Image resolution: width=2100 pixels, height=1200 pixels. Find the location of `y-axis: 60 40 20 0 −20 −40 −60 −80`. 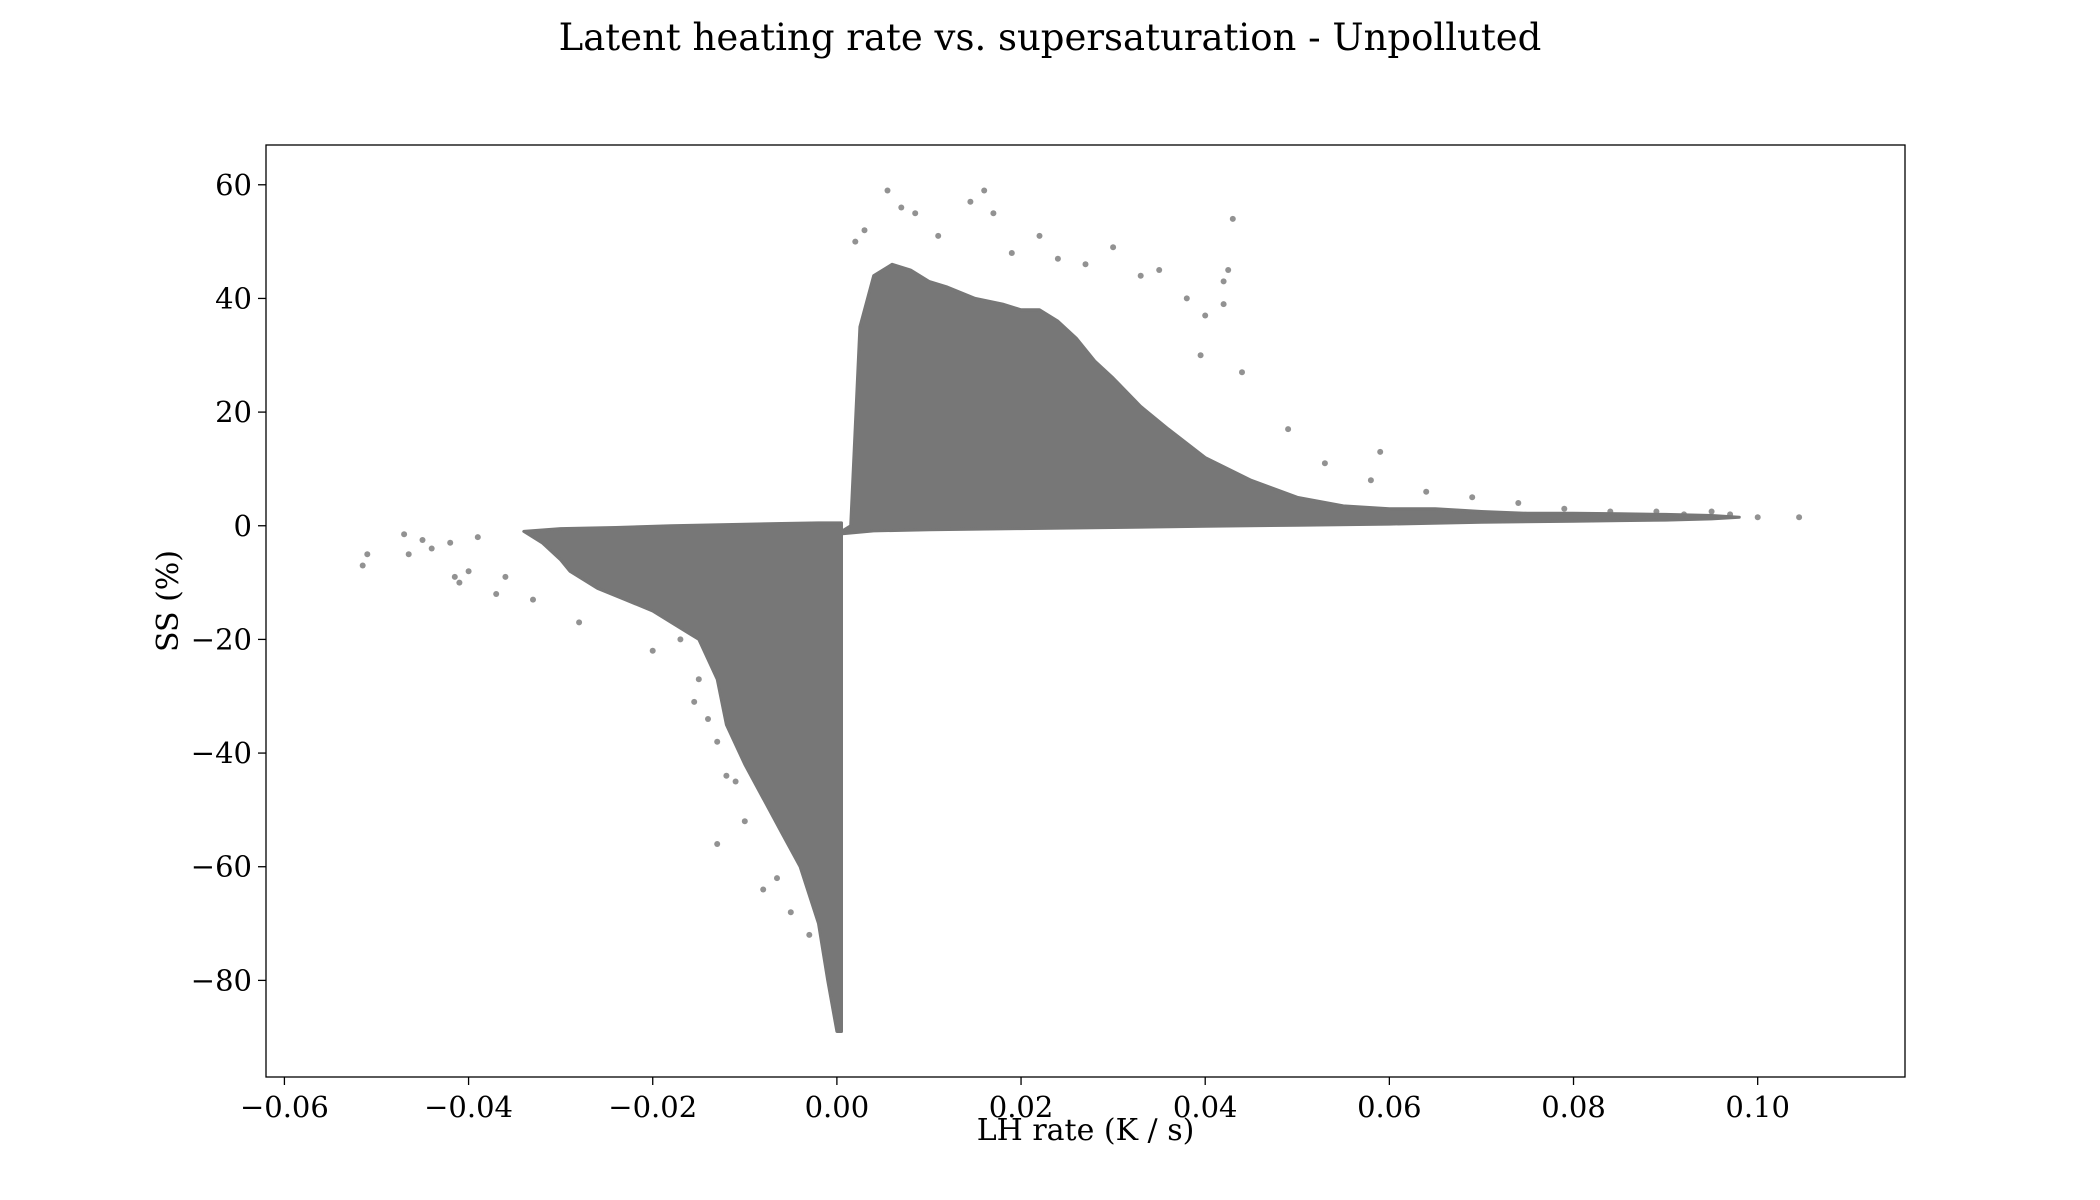

y-axis: 60 40 20 0 −20 −40 −60 −80 is located at coordinates (228, 582).